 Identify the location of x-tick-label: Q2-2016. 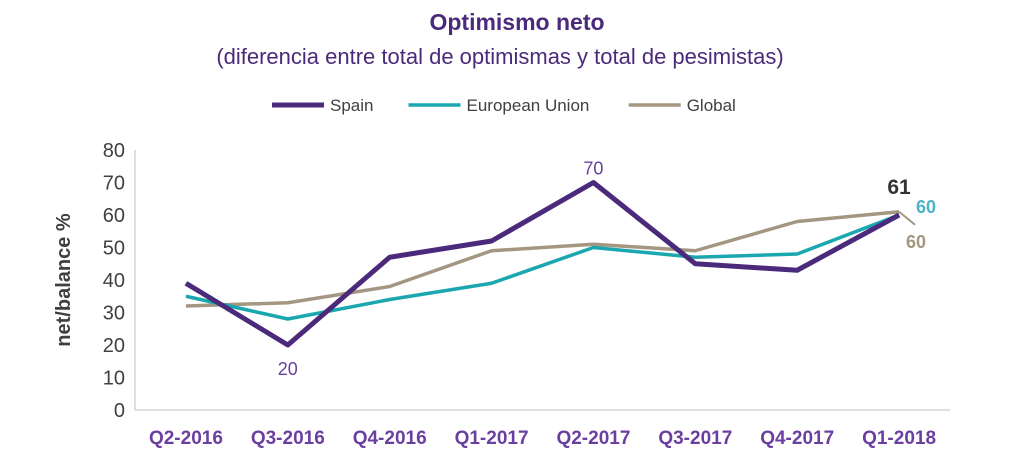
(186, 438).